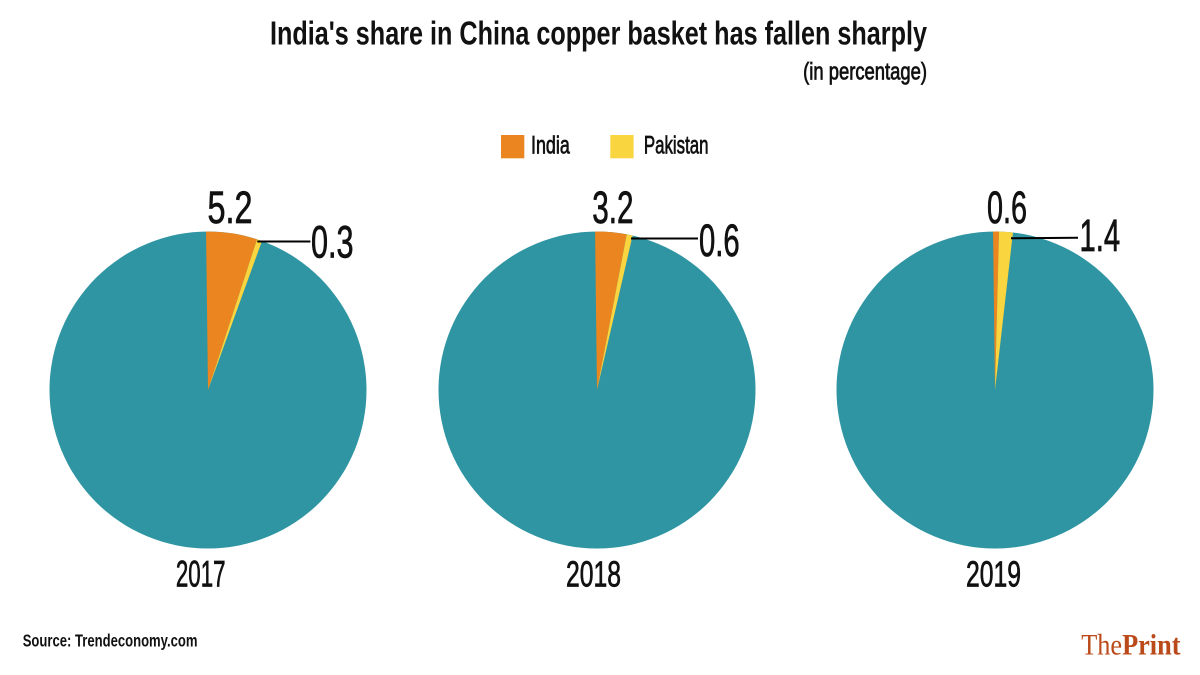 The width and height of the screenshot is (1200, 675). Describe the element at coordinates (1100, 237) in the screenshot. I see `svg-text: 1.4` at that location.